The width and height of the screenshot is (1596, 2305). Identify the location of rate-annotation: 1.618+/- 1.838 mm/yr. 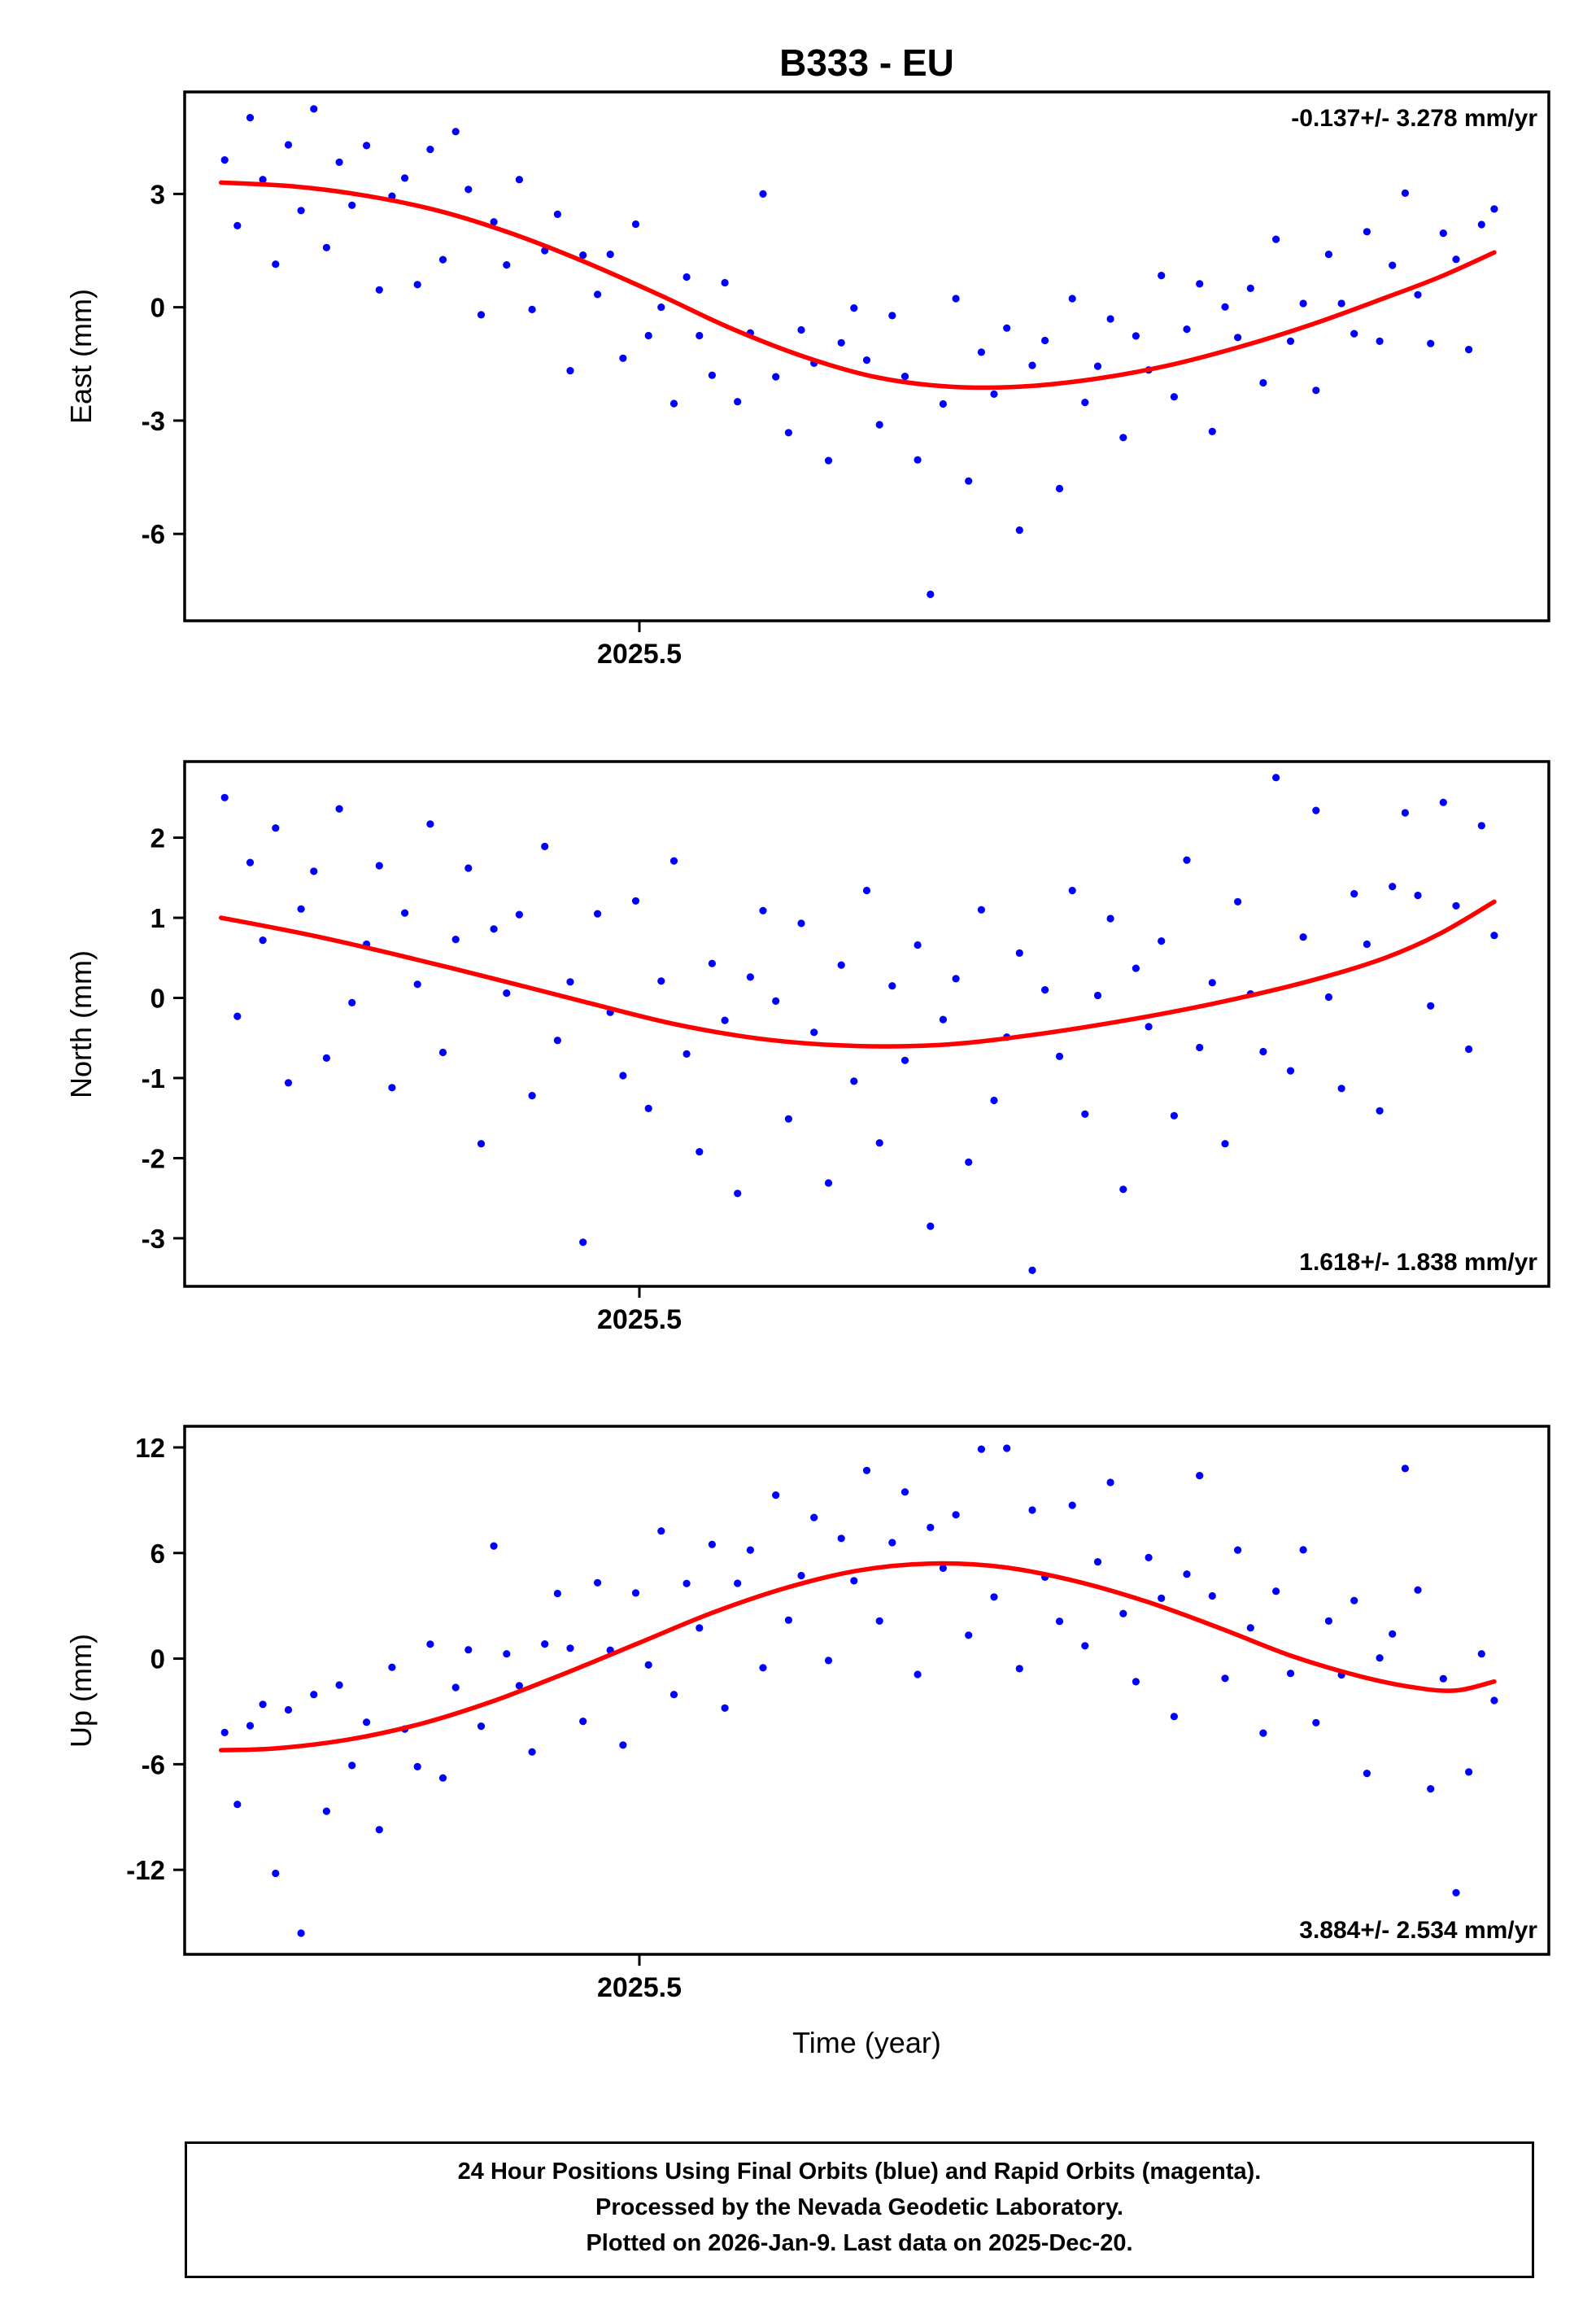
(1418, 1263).